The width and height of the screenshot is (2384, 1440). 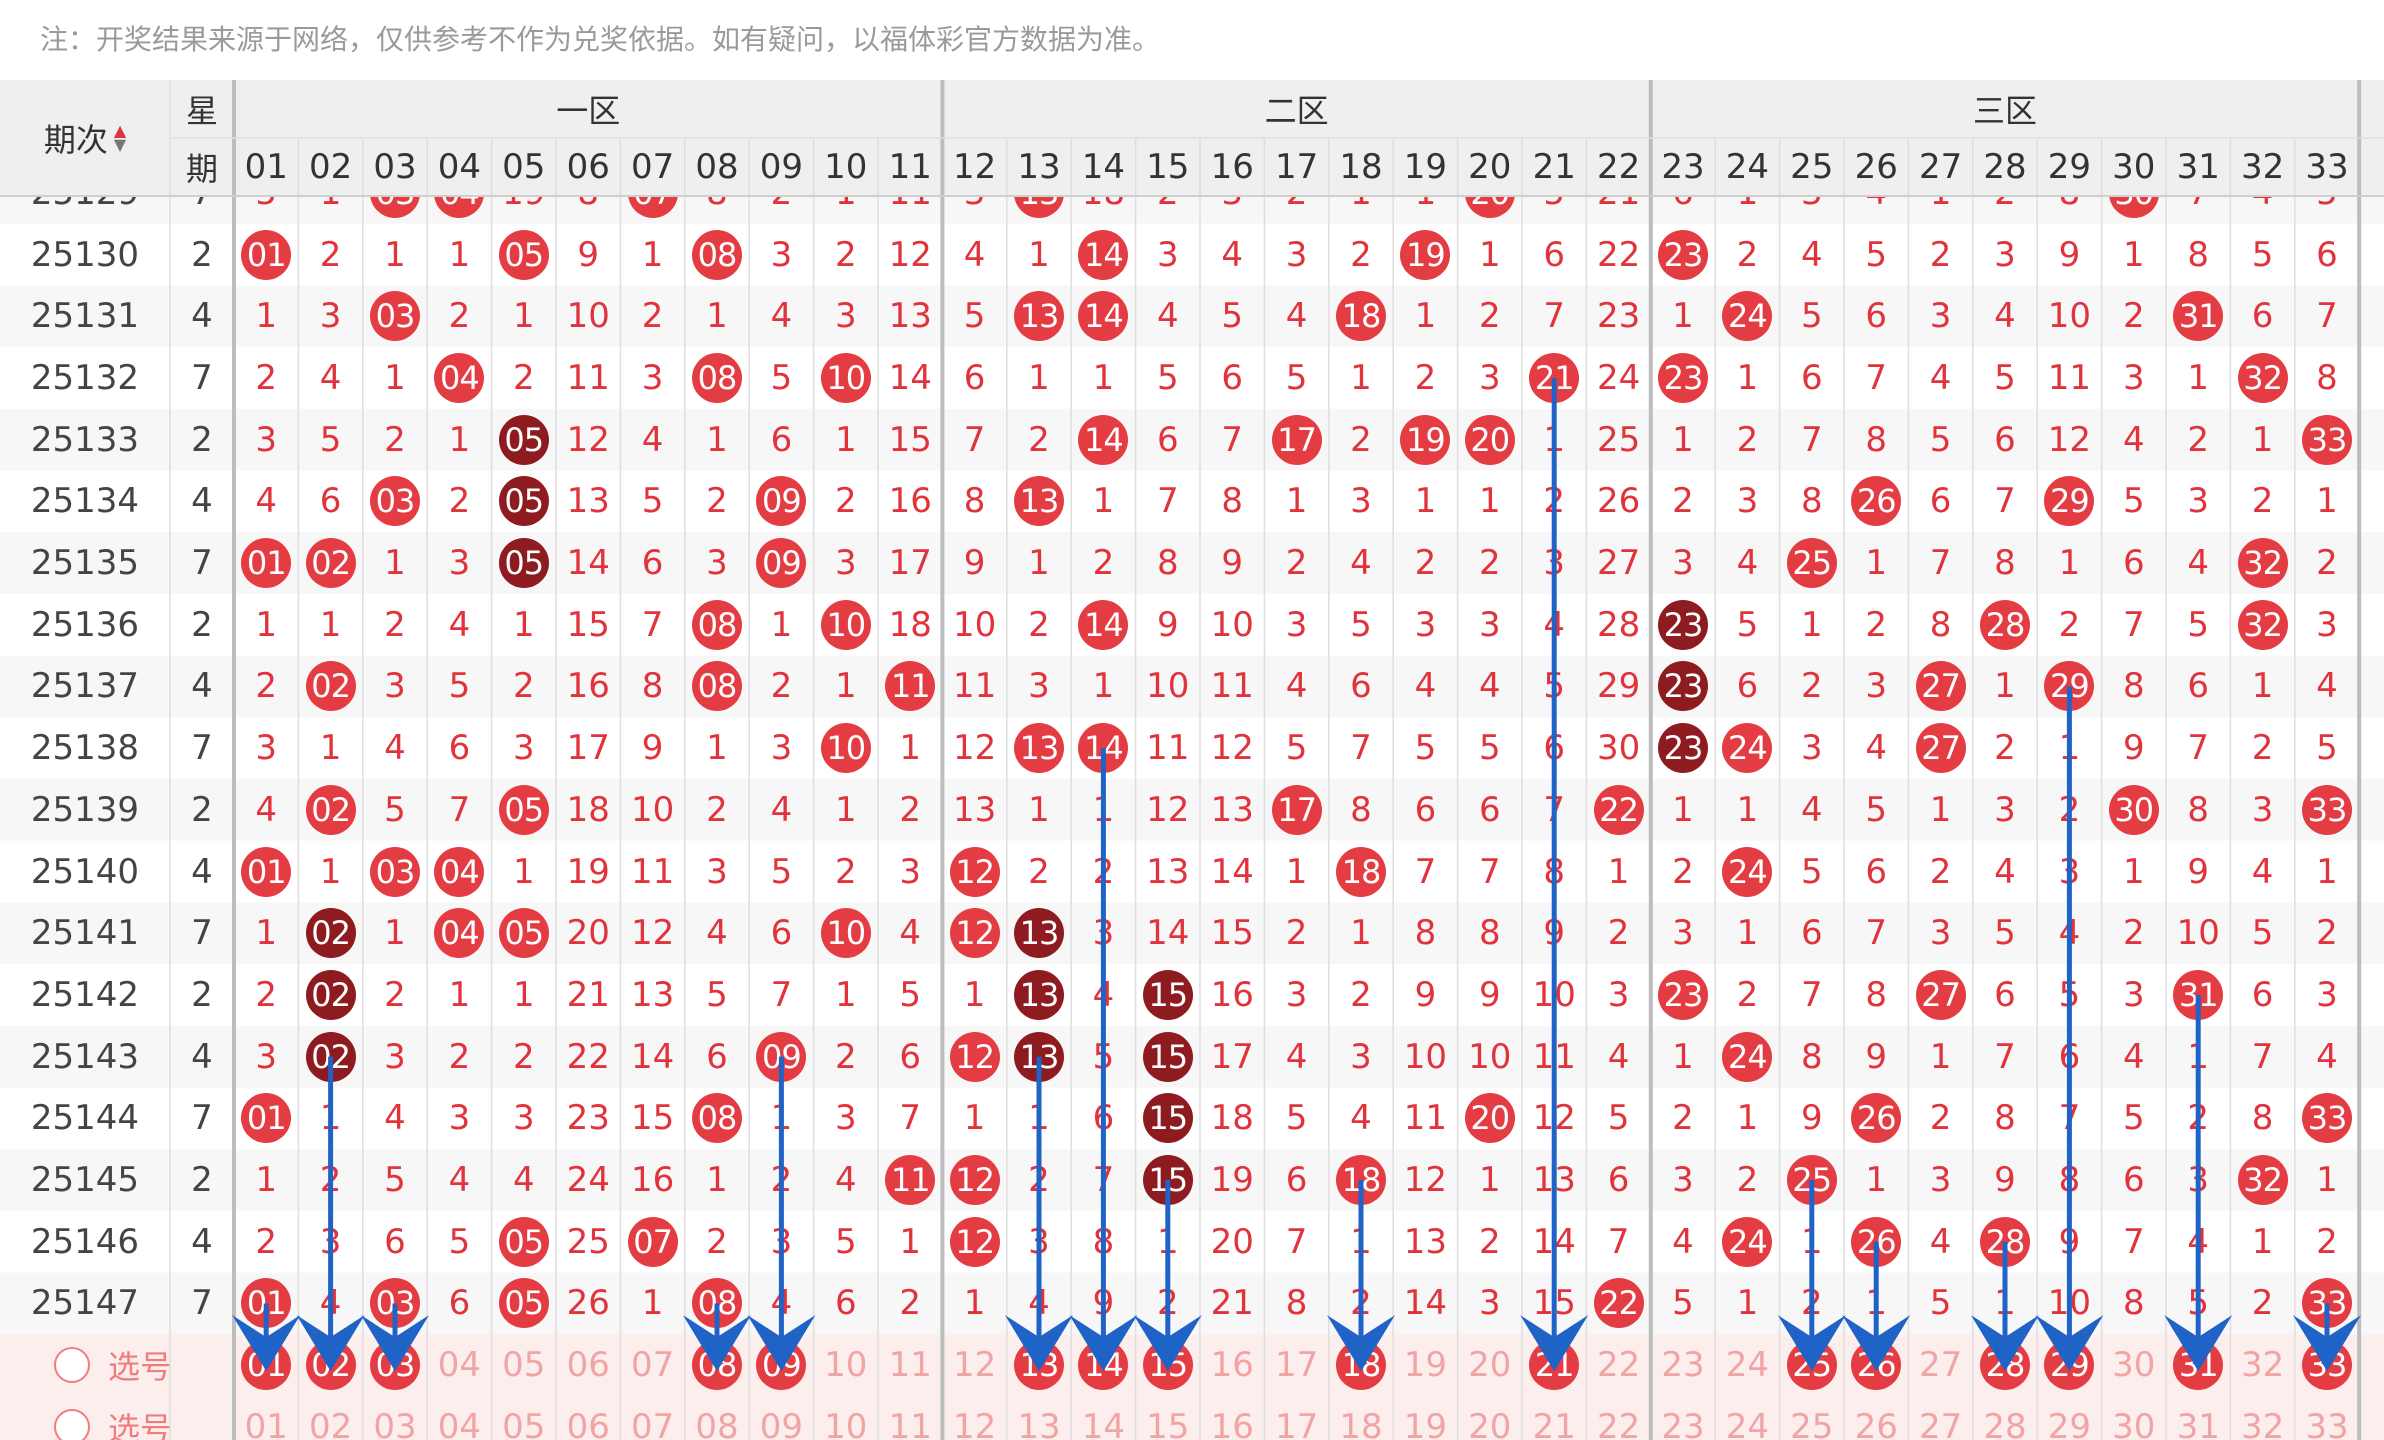 What do you see at coordinates (330, 563) in the screenshot?
I see `drawn-number-cell: 02` at bounding box center [330, 563].